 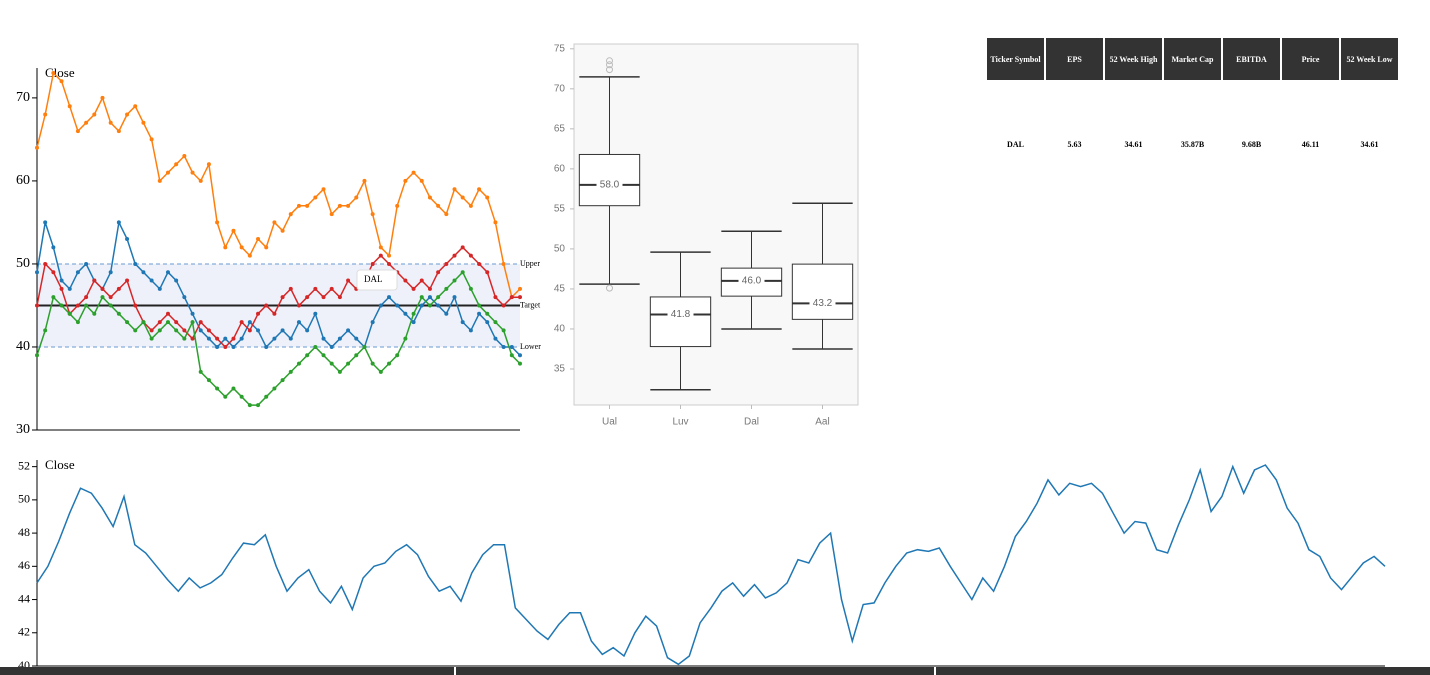 What do you see at coordinates (1133, 144) in the screenshot?
I see `table-cell: 34.61` at bounding box center [1133, 144].